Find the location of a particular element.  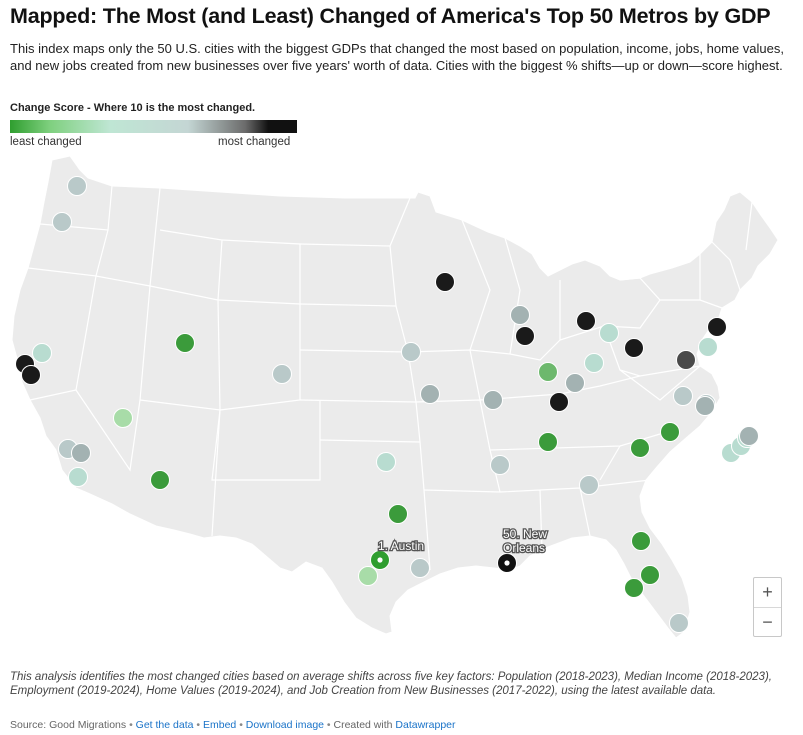

download-image-link: Download image is located at coordinates (284, 725).